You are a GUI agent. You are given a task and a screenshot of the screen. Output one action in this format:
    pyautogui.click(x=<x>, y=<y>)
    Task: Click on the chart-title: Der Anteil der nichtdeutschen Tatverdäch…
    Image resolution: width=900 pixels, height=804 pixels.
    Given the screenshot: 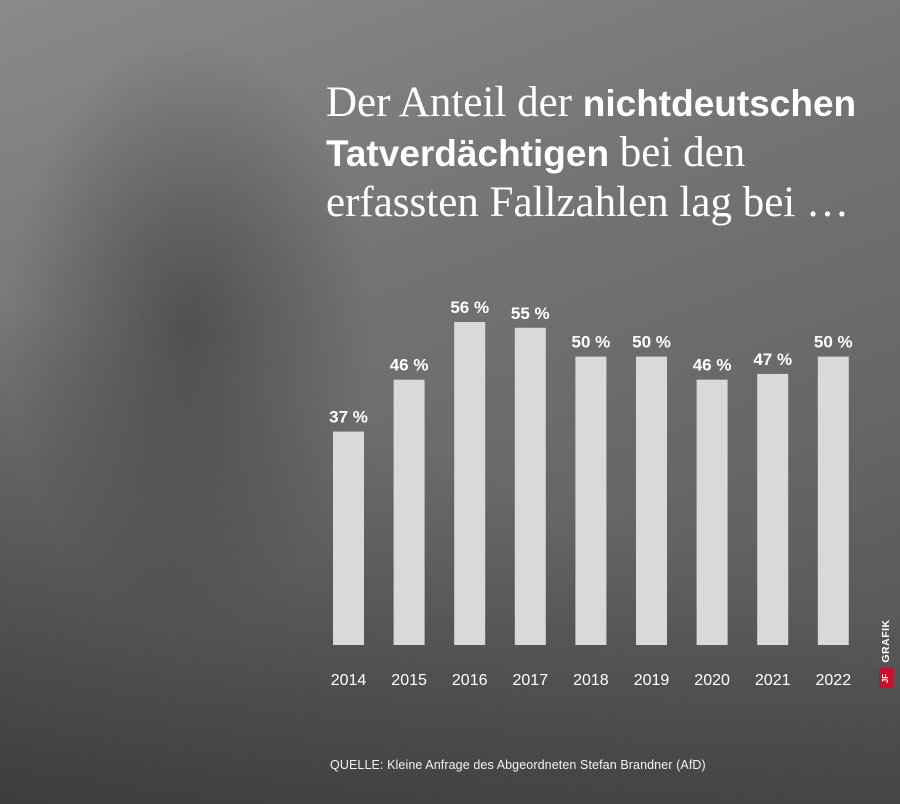 What is the action you would take?
    pyautogui.click(x=606, y=152)
    